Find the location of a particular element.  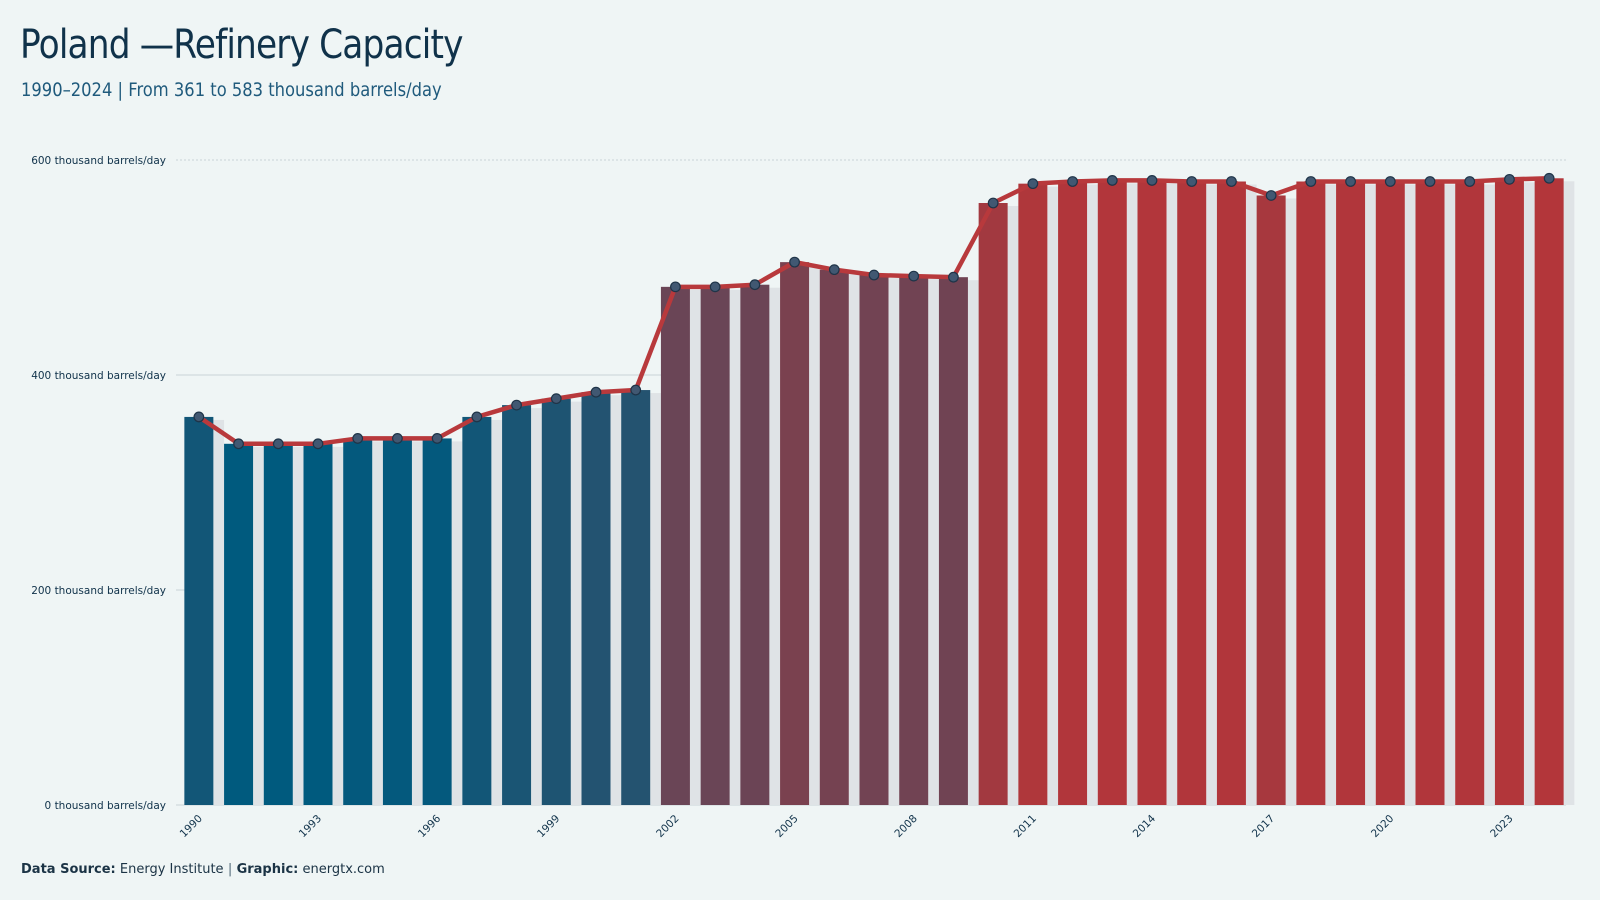

x-tick-label: 2020 is located at coordinates (1382, 826).